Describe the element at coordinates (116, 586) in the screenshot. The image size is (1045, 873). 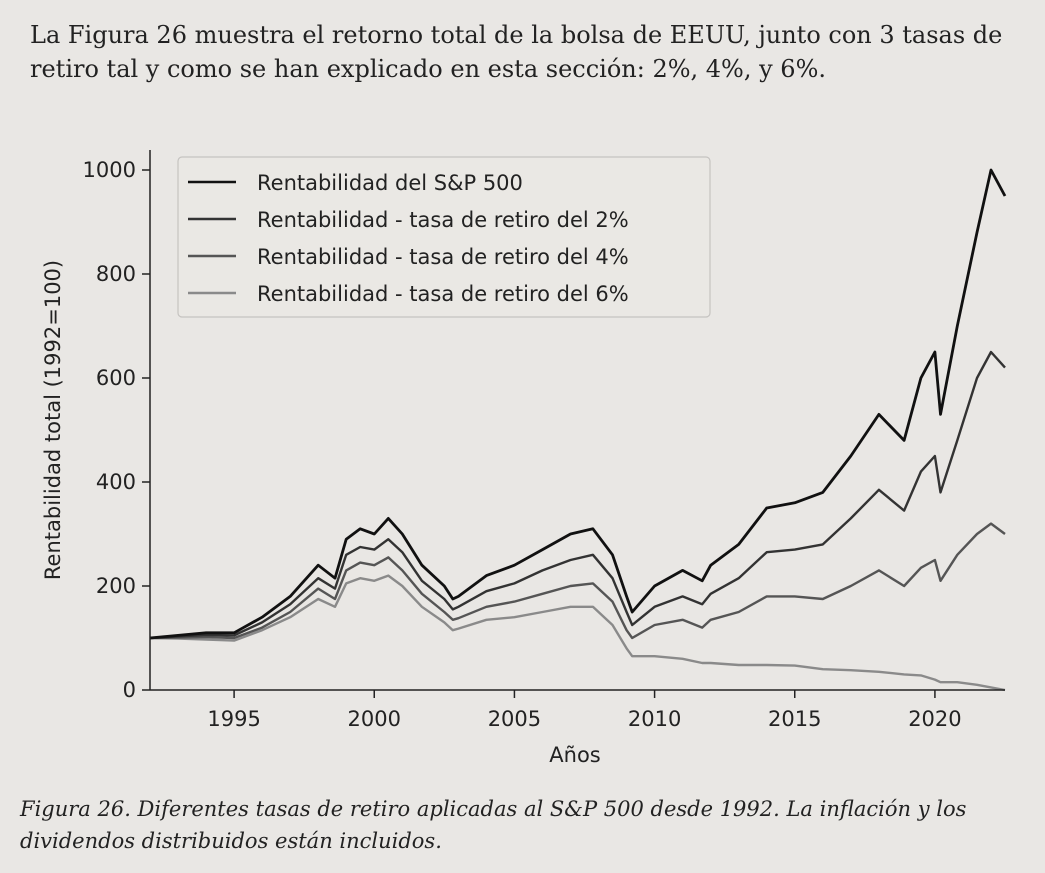
I see `y-tick-label: 200` at that location.